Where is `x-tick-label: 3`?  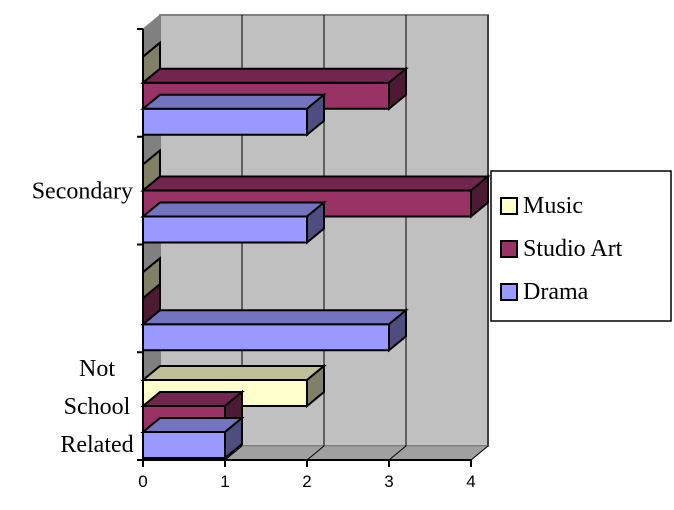
x-tick-label: 3 is located at coordinates (388, 481).